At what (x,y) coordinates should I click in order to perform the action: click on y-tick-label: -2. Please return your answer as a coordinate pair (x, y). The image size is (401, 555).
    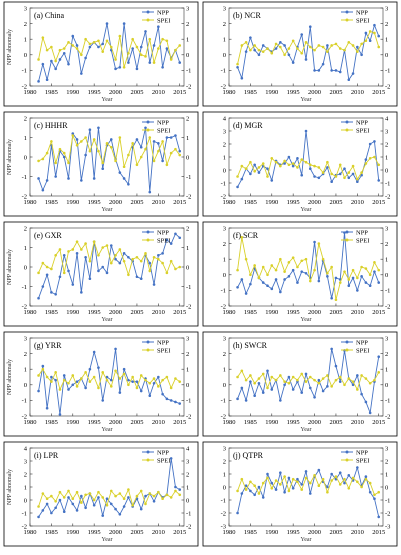
    Looking at the image, I should click on (223, 196).